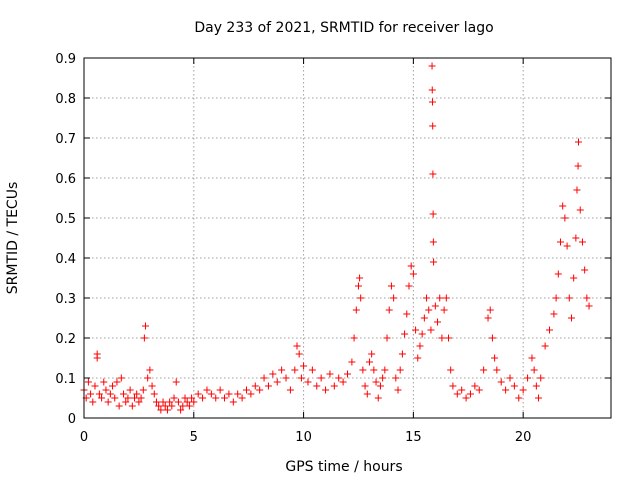  Describe the element at coordinates (65, 179) in the screenshot. I see `y-tick-label: 0.6` at that location.